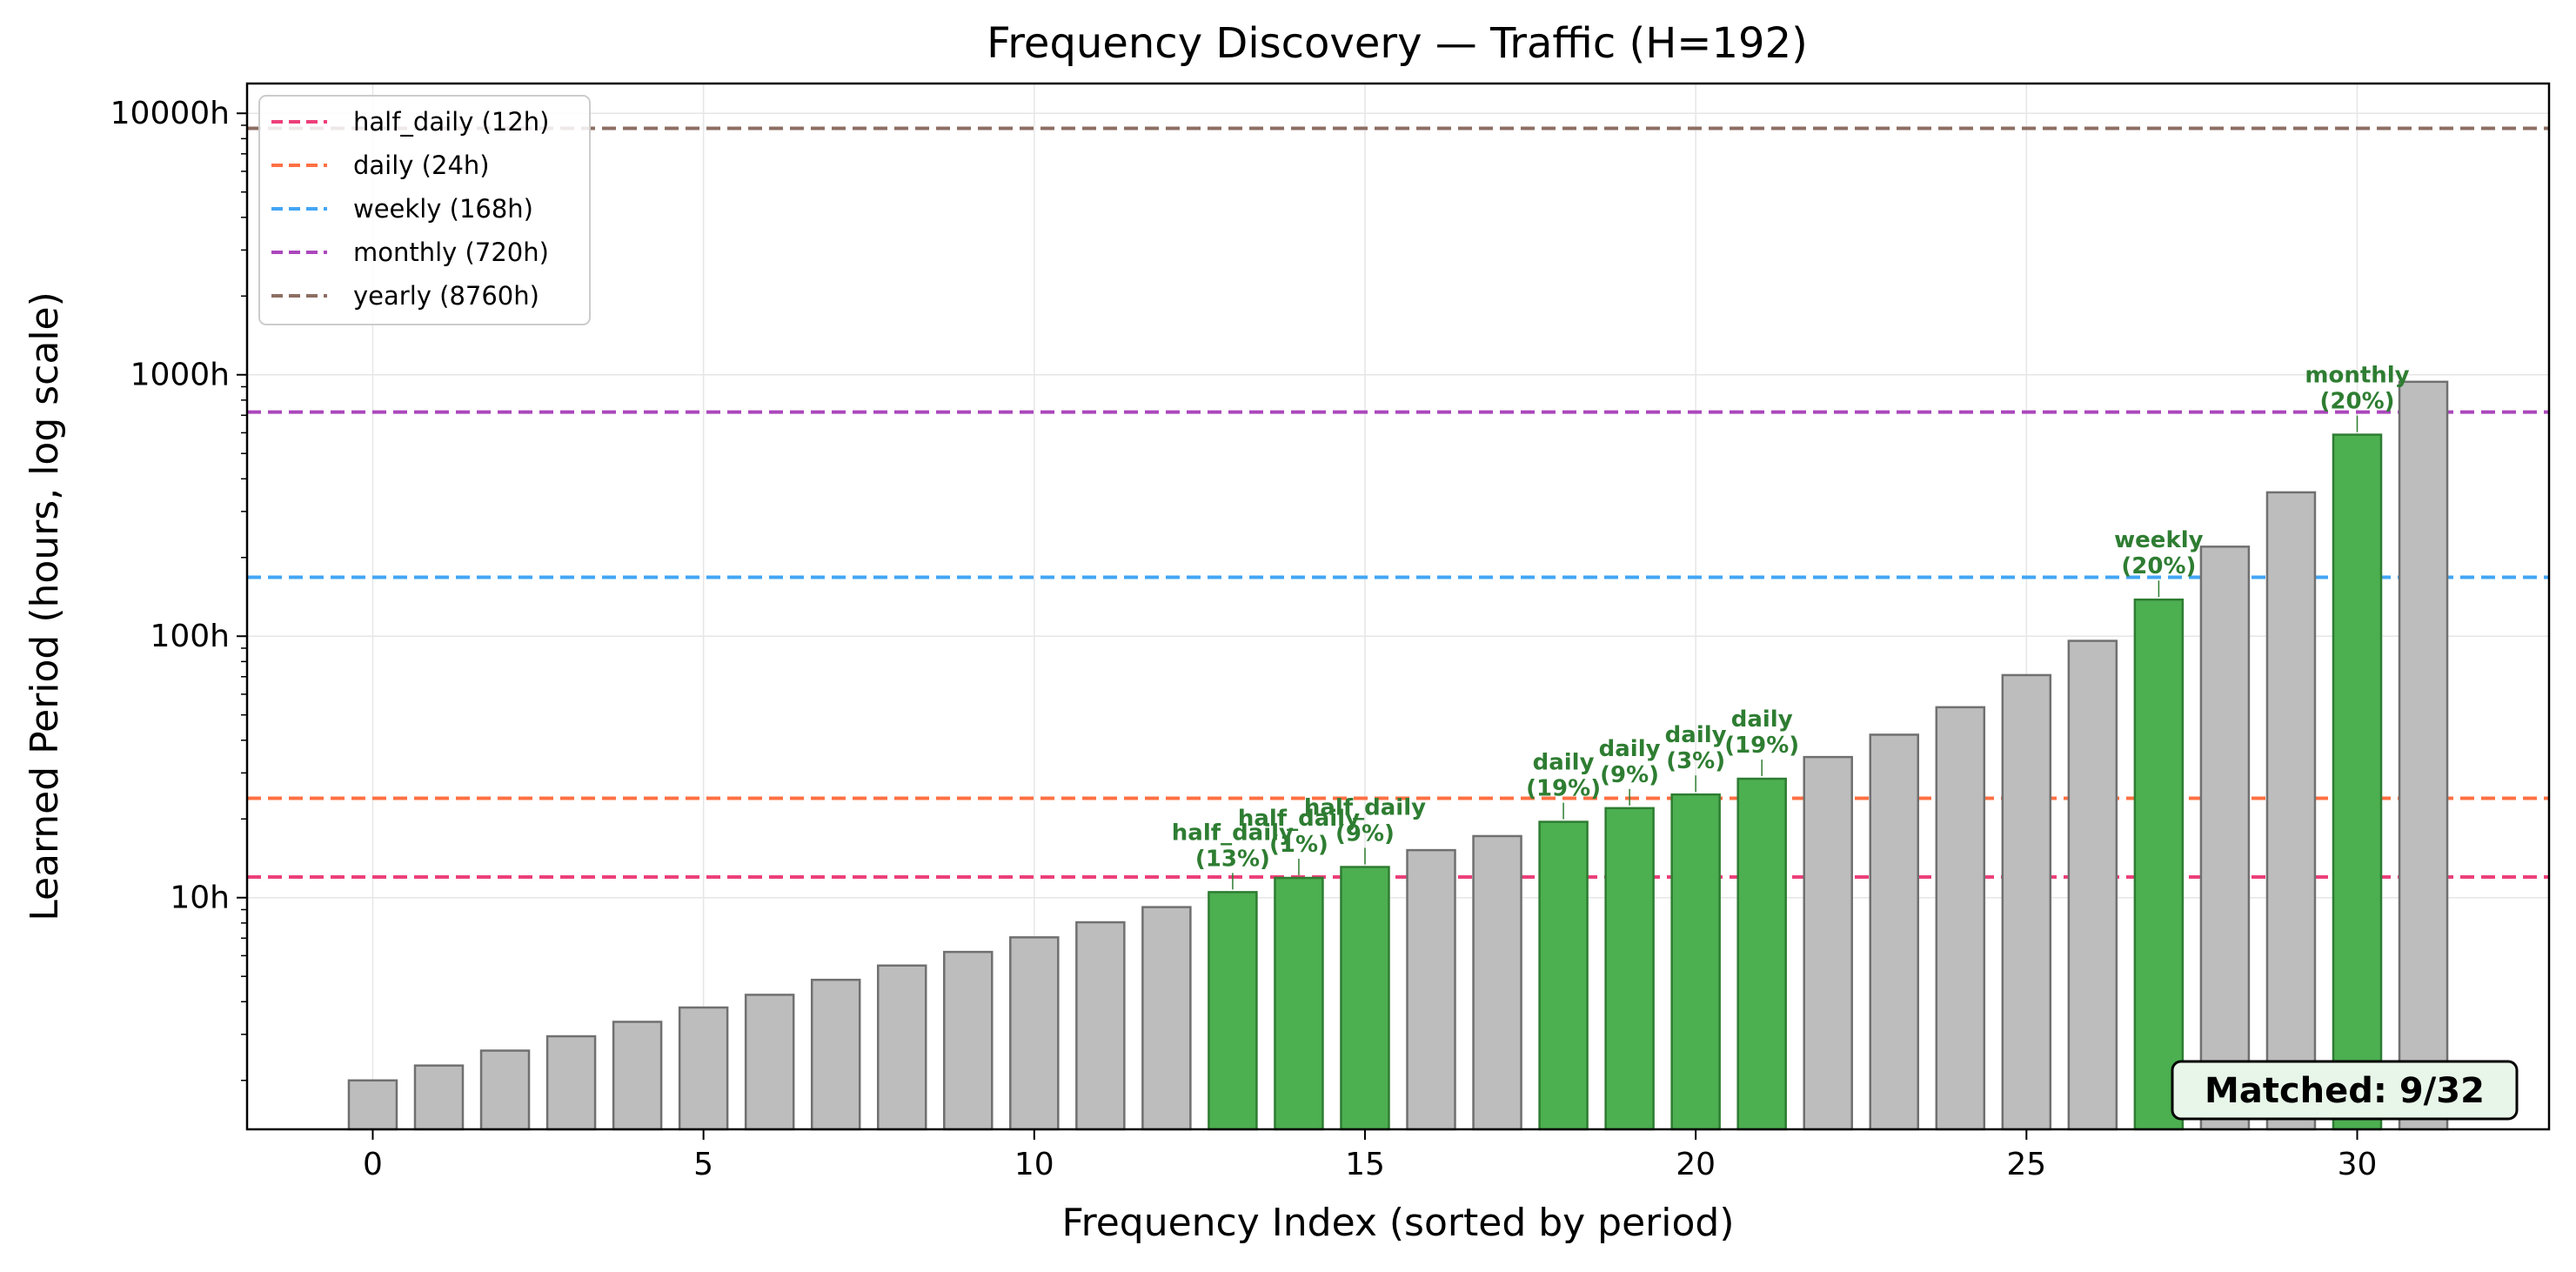 This screenshot has width=2576, height=1272. What do you see at coordinates (180, 376) in the screenshot?
I see `y-tick-label: 1000h` at bounding box center [180, 376].